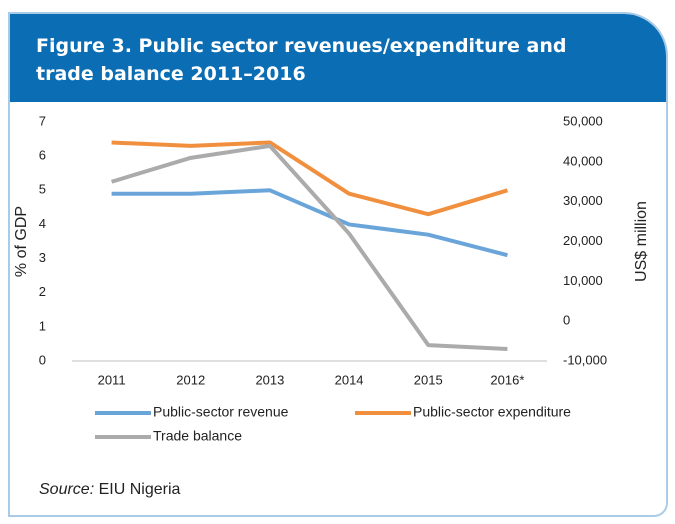  What do you see at coordinates (42, 155) in the screenshot?
I see `y-tick-label: 6` at bounding box center [42, 155].